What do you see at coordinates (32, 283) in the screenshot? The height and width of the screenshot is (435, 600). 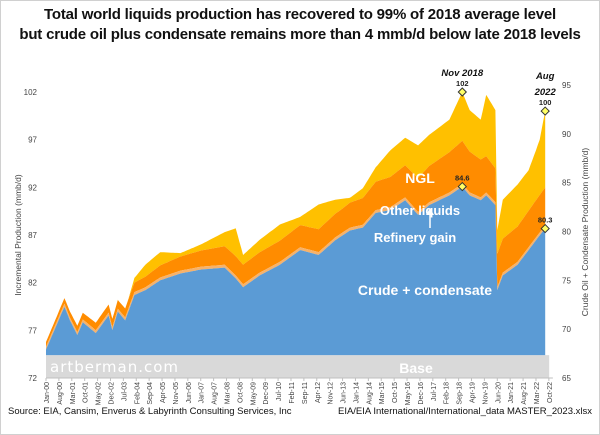 I see `y-tick-label: 82` at bounding box center [32, 283].